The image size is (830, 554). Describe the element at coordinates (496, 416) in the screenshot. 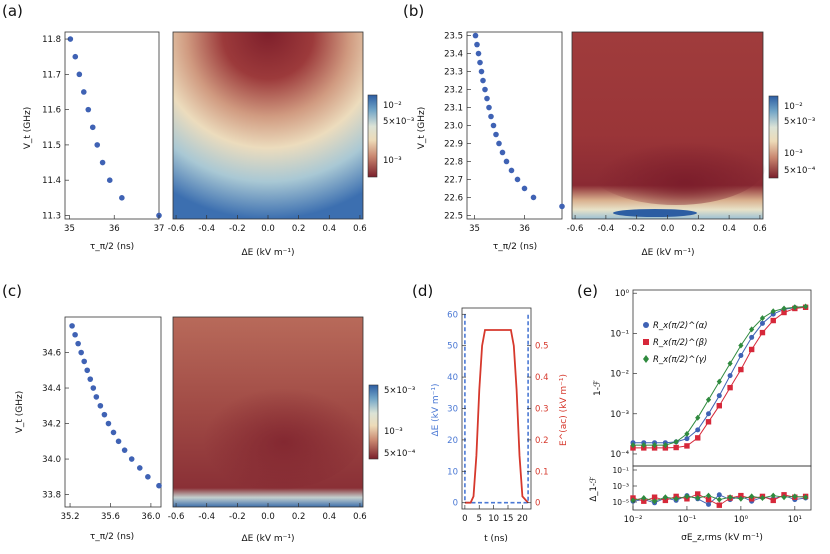

I see `pulse-line-e-ac` at that location.